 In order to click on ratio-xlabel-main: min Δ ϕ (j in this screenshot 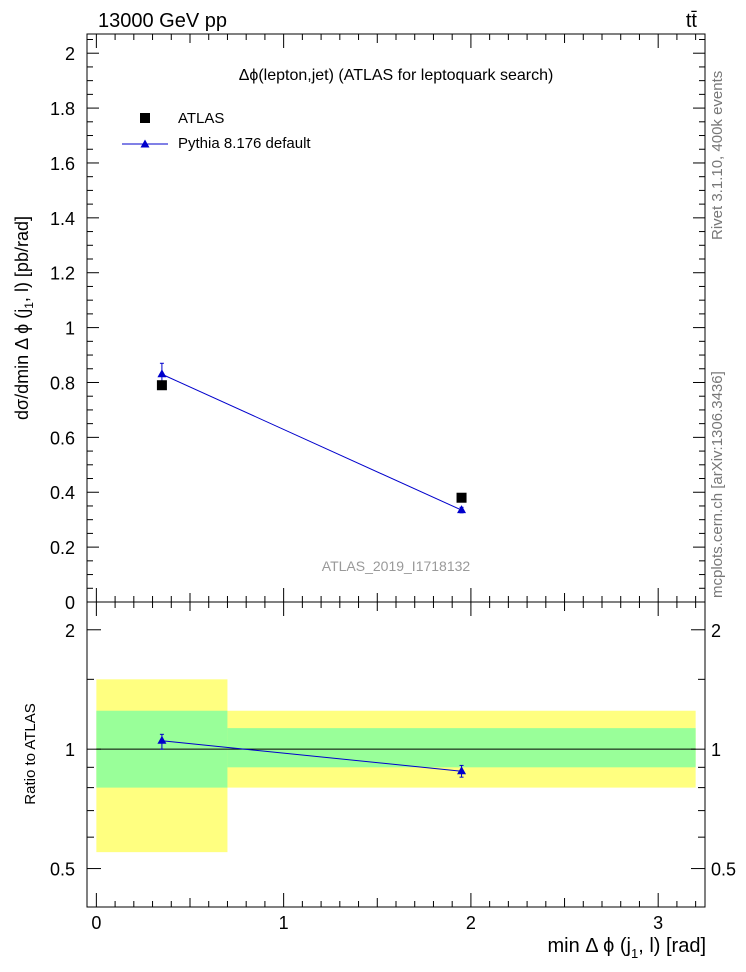, I will do `click(589, 946)`.